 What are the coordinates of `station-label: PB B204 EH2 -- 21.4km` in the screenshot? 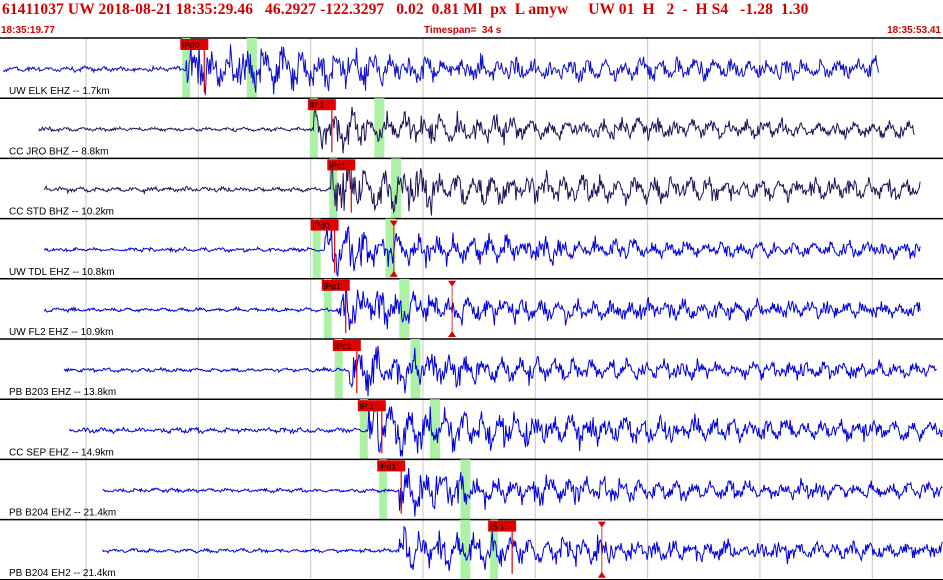 It's located at (62, 573).